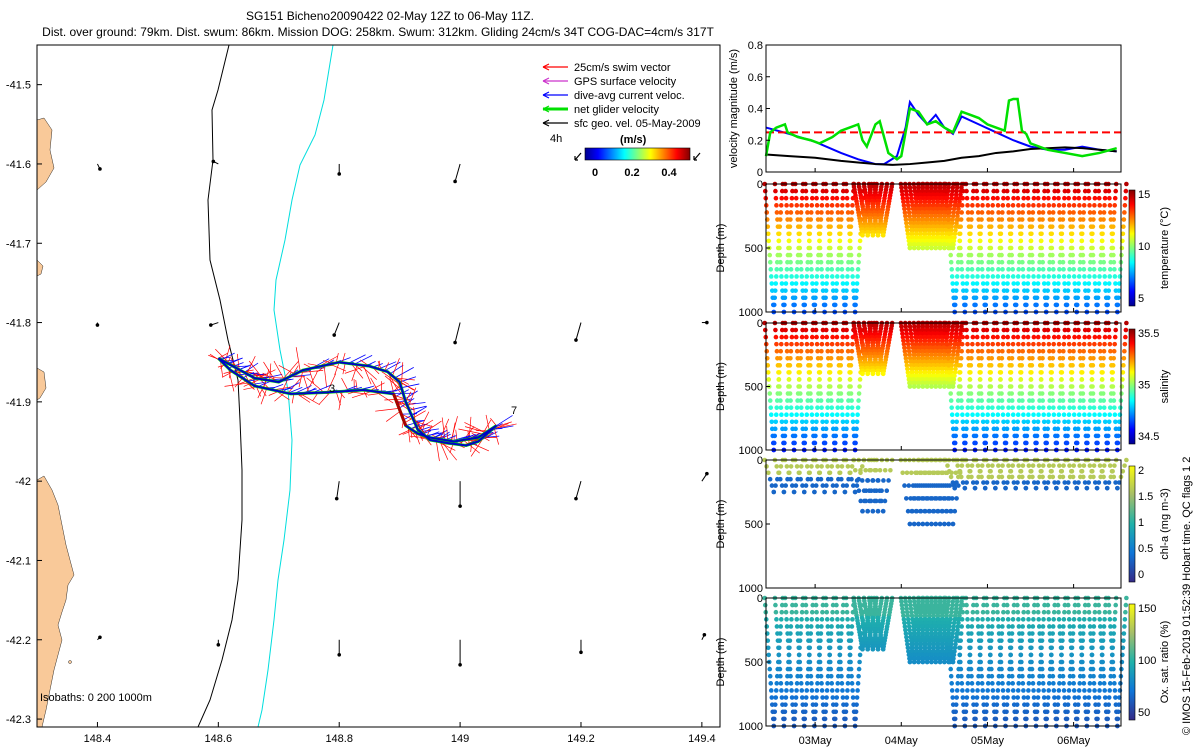  I want to click on depth-ylabel: Depth (m), so click(721, 524).